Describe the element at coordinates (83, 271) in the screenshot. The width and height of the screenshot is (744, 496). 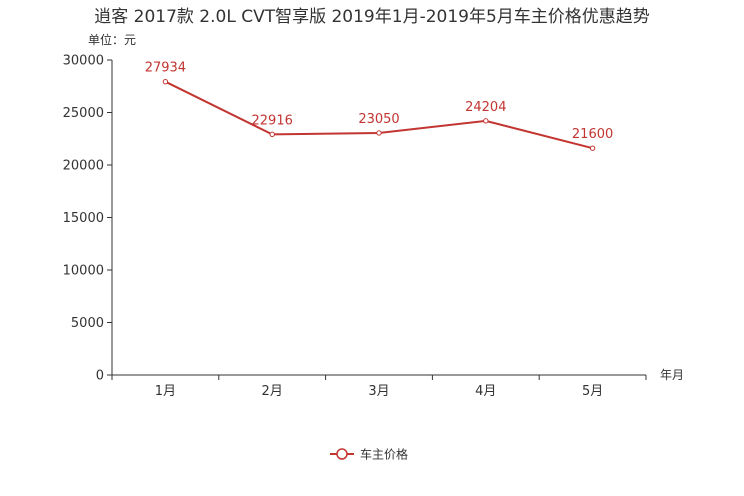
I see `y-tick-label: 10000` at that location.